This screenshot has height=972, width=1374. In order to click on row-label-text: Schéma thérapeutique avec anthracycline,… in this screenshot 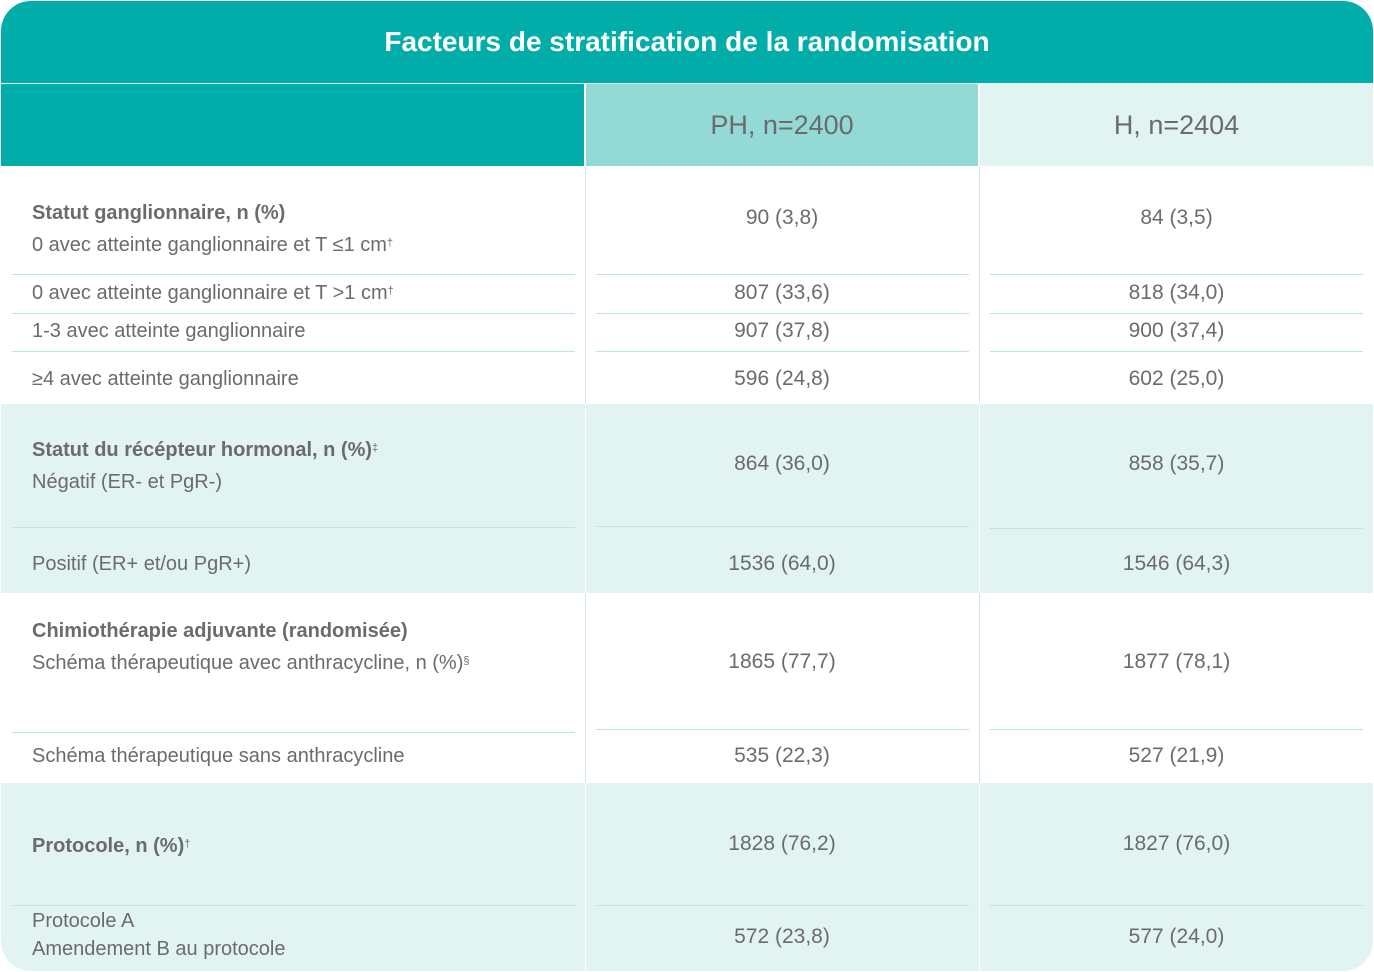, I will do `click(248, 663)`.